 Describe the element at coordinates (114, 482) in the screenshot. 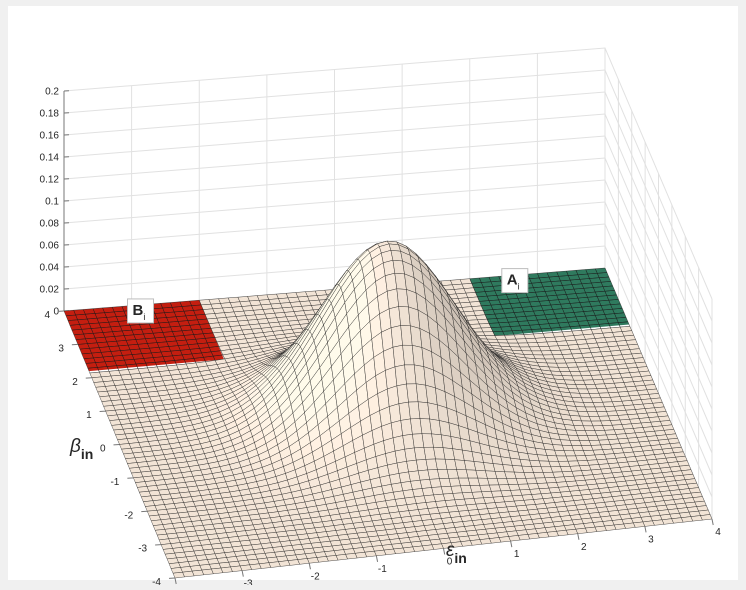

I see `y-tick-label: -1` at that location.